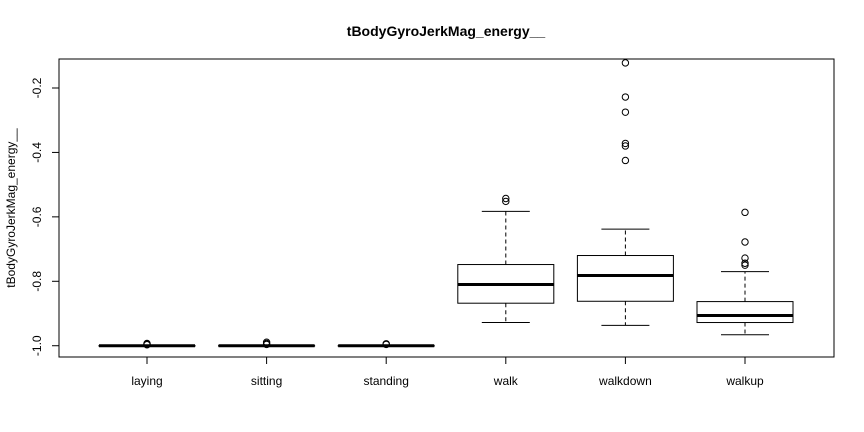 This screenshot has width=864, height=432. What do you see at coordinates (37, 87) in the screenshot?
I see `y-tick-label: -0.2` at bounding box center [37, 87].